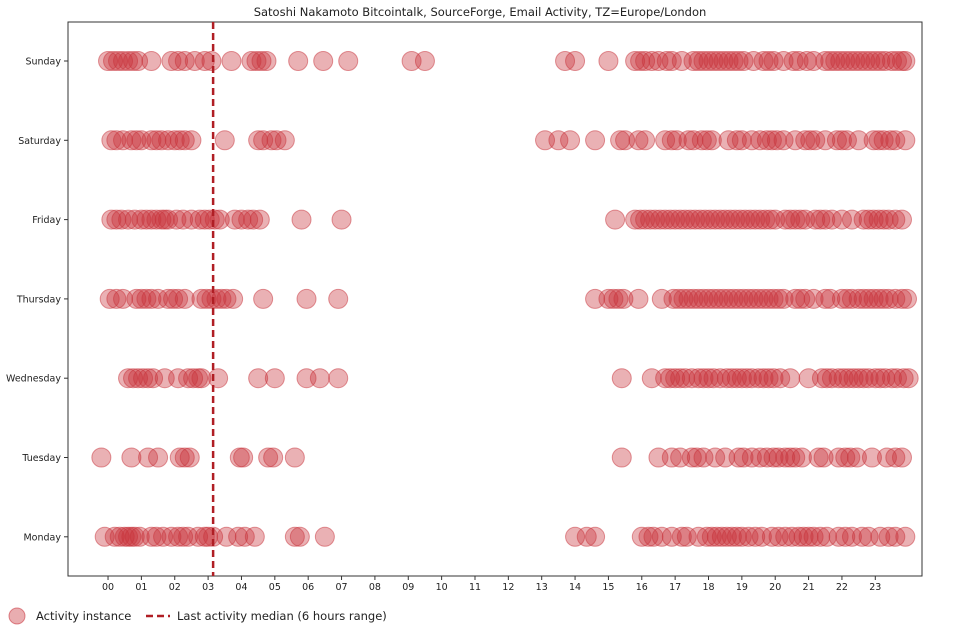 The height and width of the screenshot is (628, 960). What do you see at coordinates (46, 220) in the screenshot?
I see `y-tick-label-friday: Friday` at bounding box center [46, 220].